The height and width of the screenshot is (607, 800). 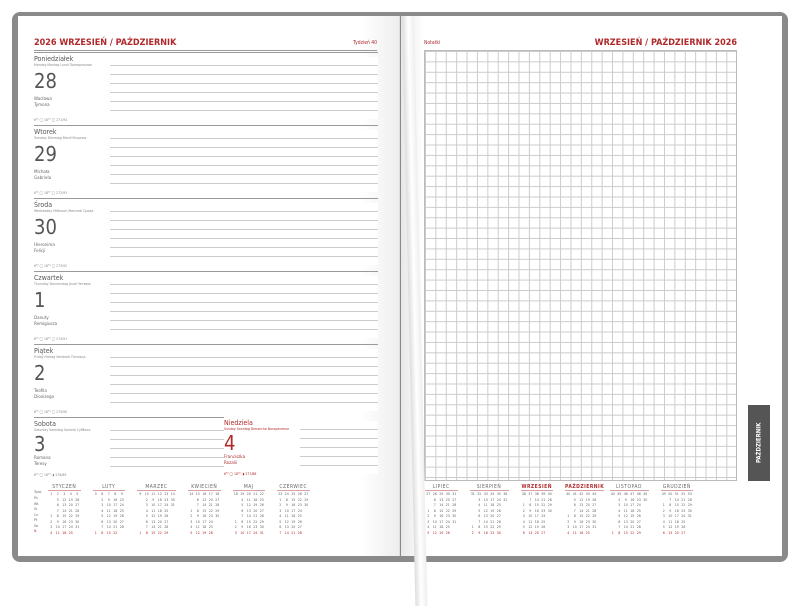 I want to click on day-cell: 27, so click(x=638, y=521).